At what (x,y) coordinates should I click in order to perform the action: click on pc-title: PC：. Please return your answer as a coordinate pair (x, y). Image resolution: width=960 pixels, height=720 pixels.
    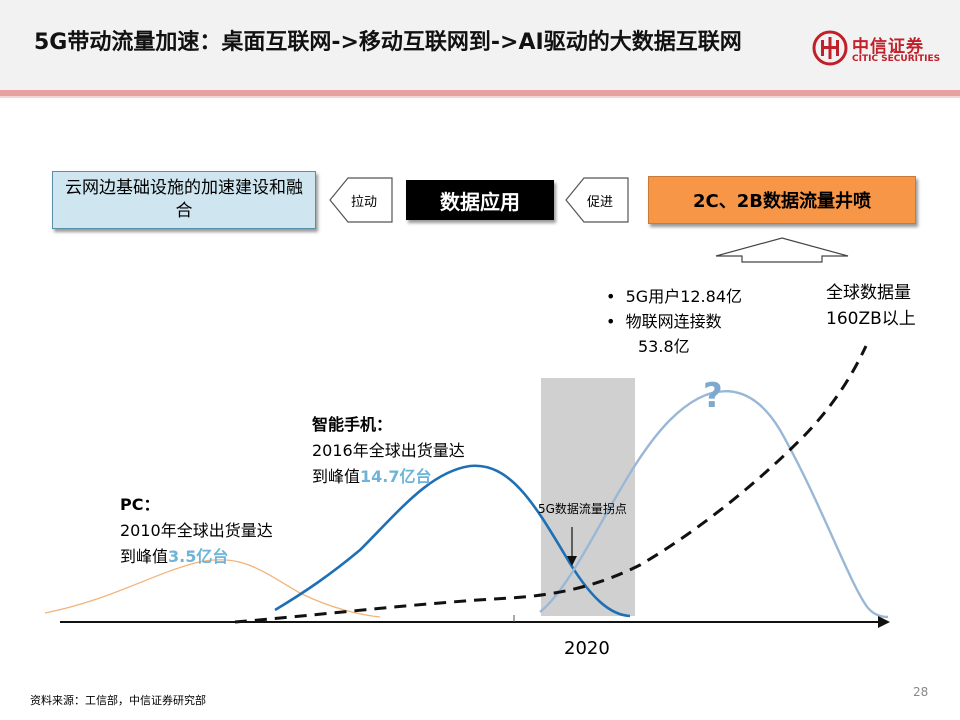
    Looking at the image, I should click on (140, 504).